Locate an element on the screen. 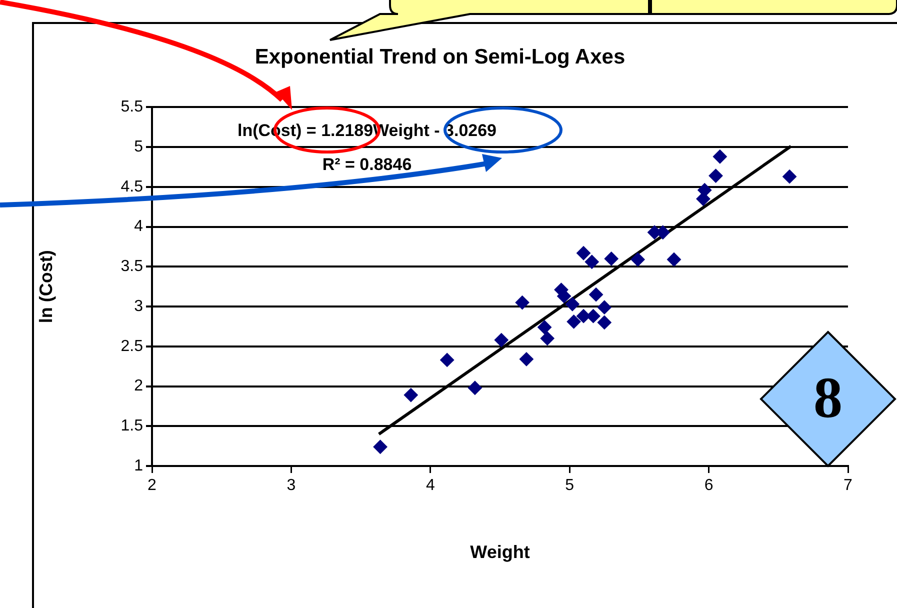 This screenshot has height=608, width=897. y-tick-label: 1 is located at coordinates (139, 465).